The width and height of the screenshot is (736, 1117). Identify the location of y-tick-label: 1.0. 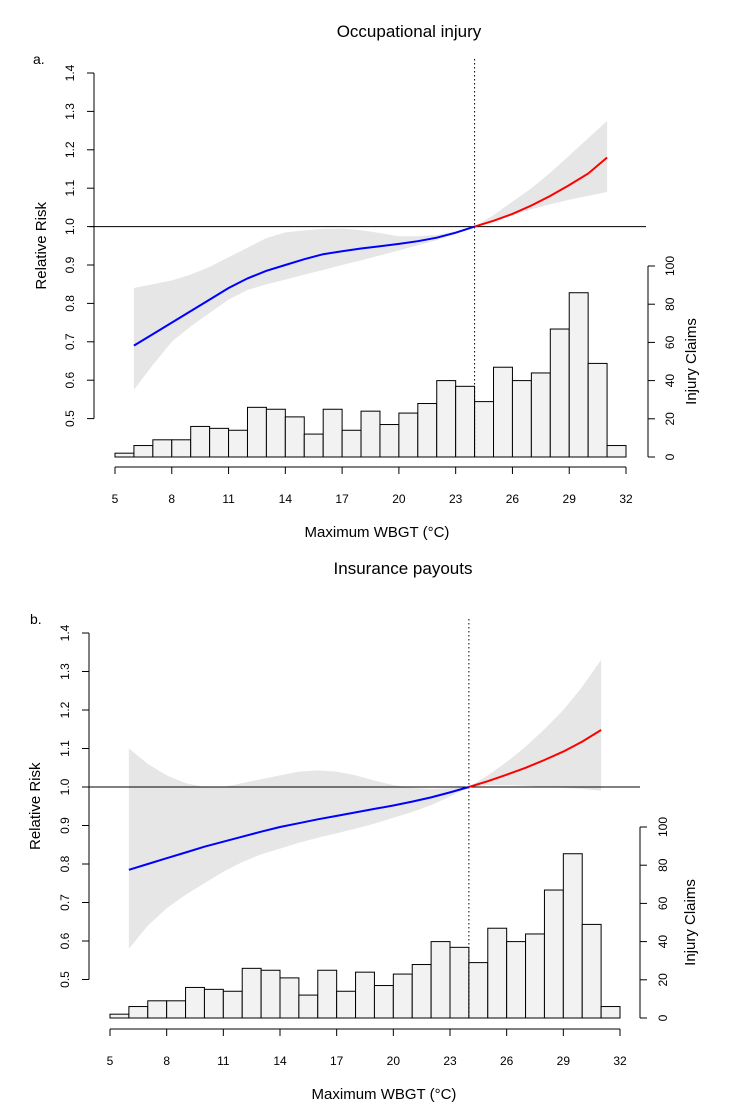
(70, 226).